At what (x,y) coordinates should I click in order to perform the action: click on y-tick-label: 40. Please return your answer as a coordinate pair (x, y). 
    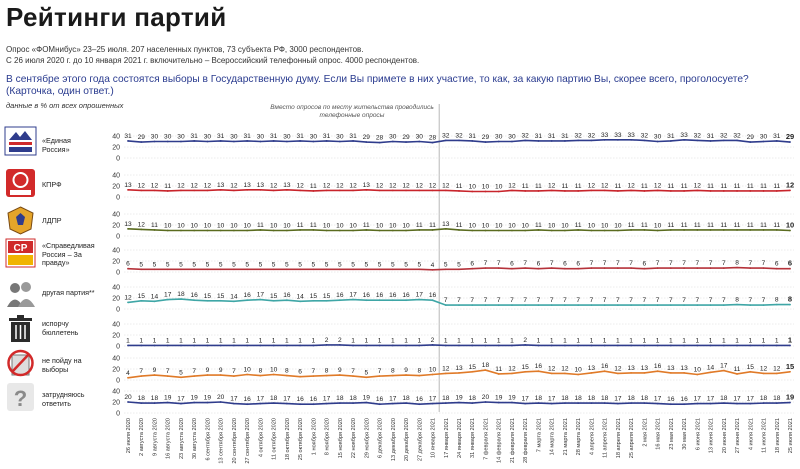
    Looking at the image, I should click on (116, 392).